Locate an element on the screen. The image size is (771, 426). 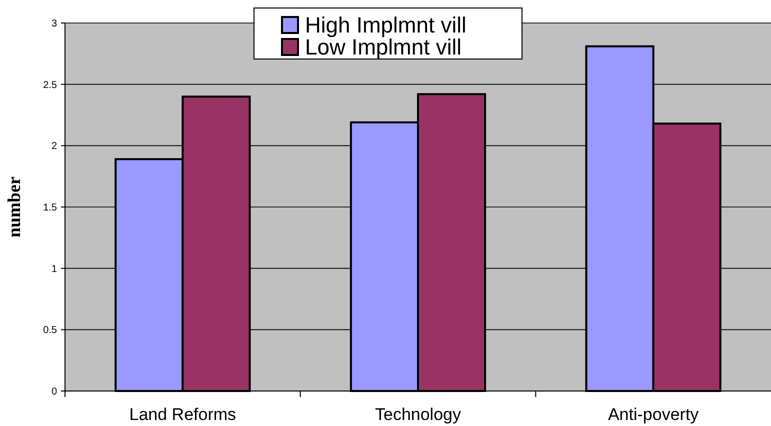
x-tick-label: Anti-poverty is located at coordinates (654, 414).